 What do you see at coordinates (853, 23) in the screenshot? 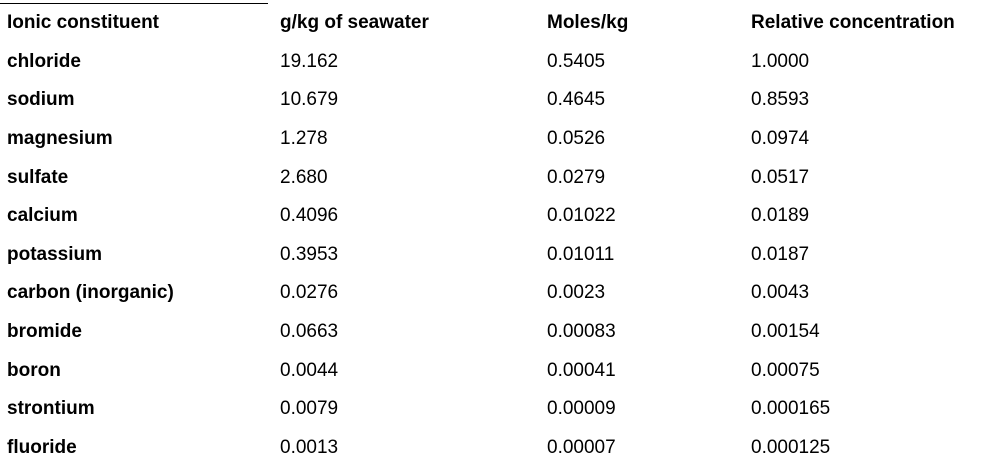
I see `header-relative-concentration: Relative concentration` at bounding box center [853, 23].